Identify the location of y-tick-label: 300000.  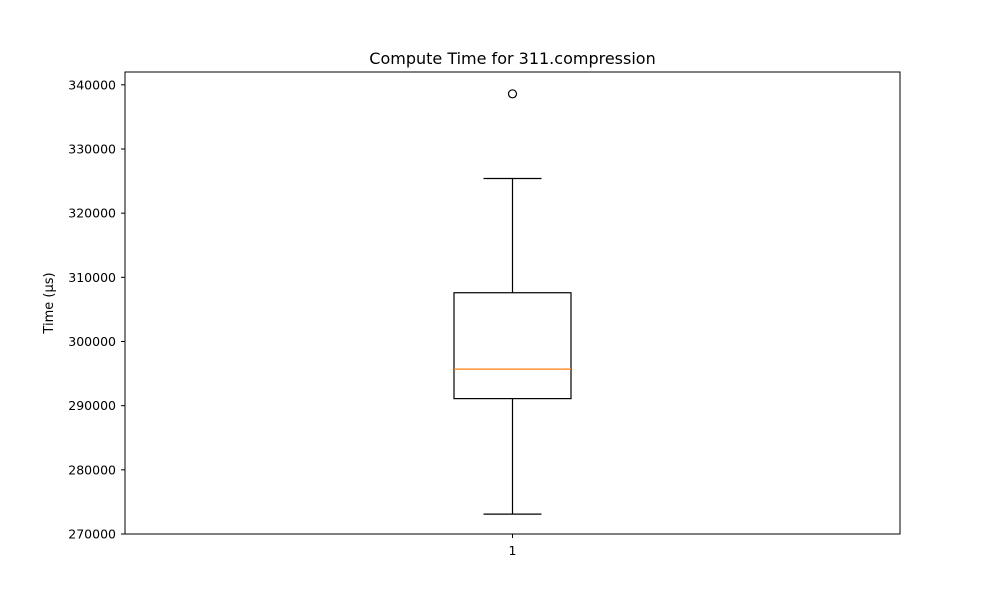
(92, 341).